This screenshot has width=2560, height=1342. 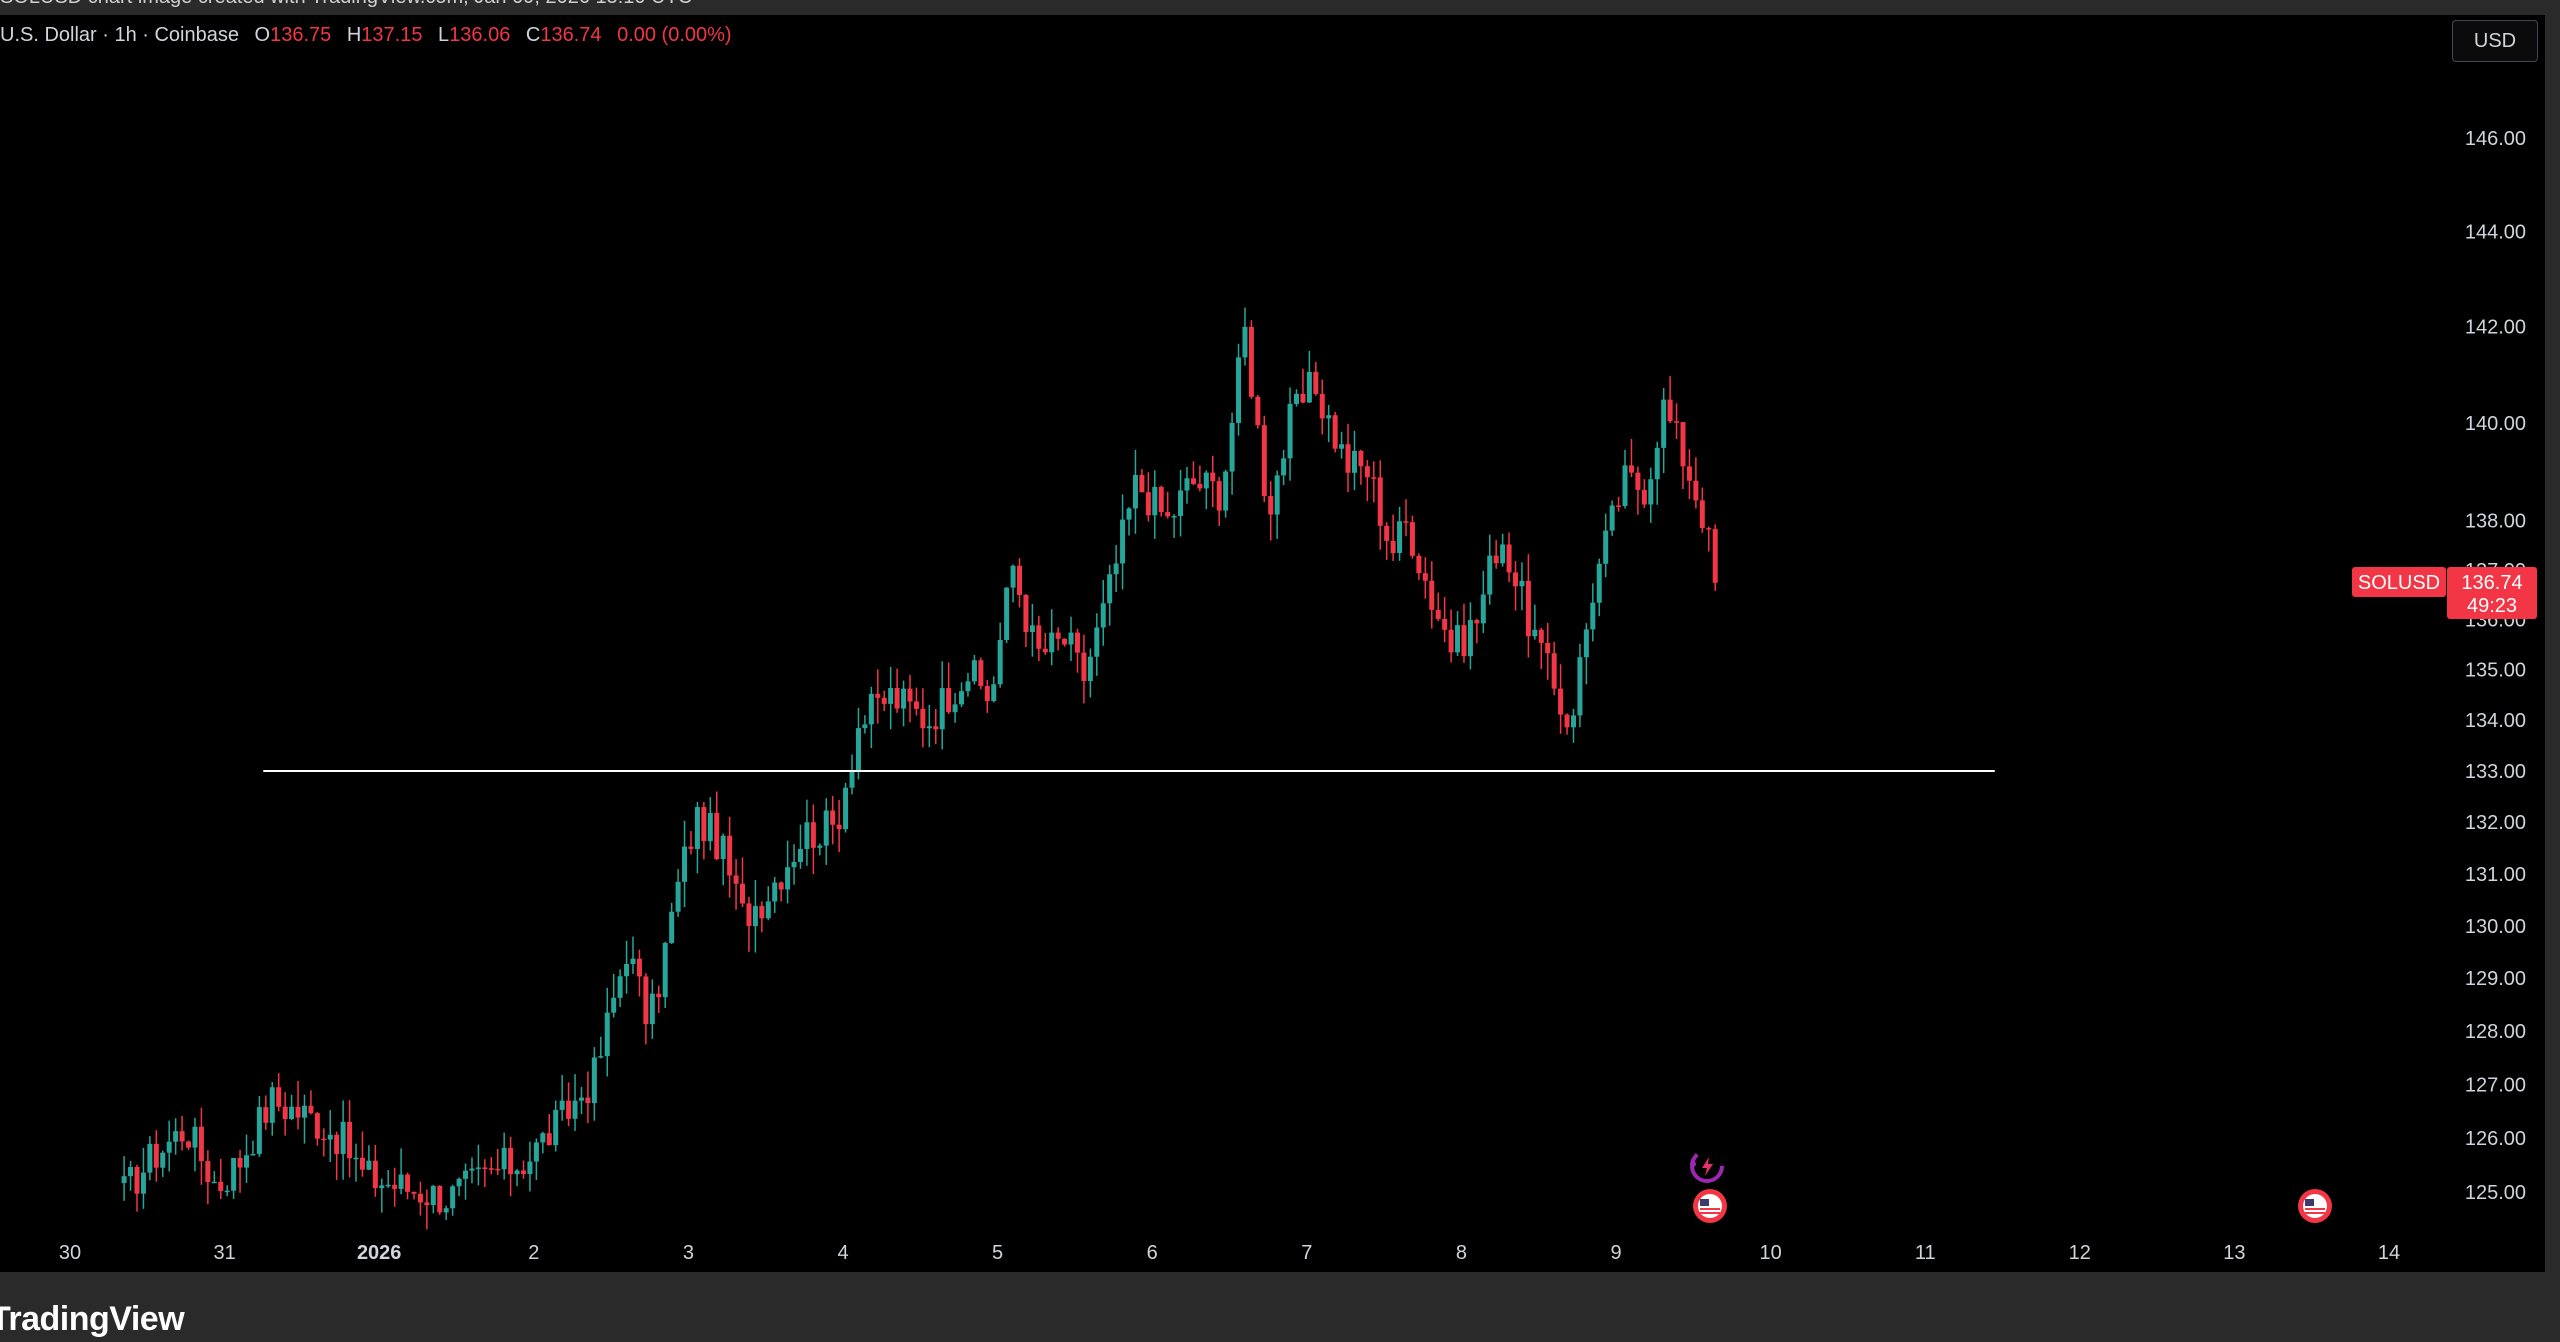 What do you see at coordinates (1229, 1253) in the screenshot?
I see `time-axis: 30 31 2026 2 3 4 5 6 7 8 9 10 11 12 13 14` at bounding box center [1229, 1253].